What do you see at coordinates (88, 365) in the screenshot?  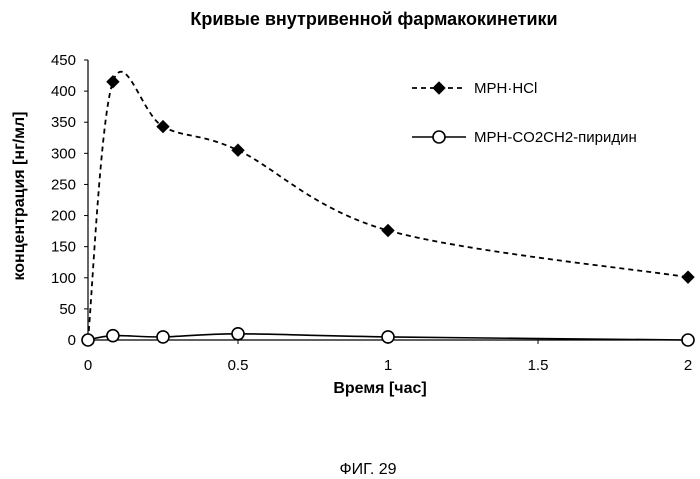 I see `x-tick-label: 0` at bounding box center [88, 365].